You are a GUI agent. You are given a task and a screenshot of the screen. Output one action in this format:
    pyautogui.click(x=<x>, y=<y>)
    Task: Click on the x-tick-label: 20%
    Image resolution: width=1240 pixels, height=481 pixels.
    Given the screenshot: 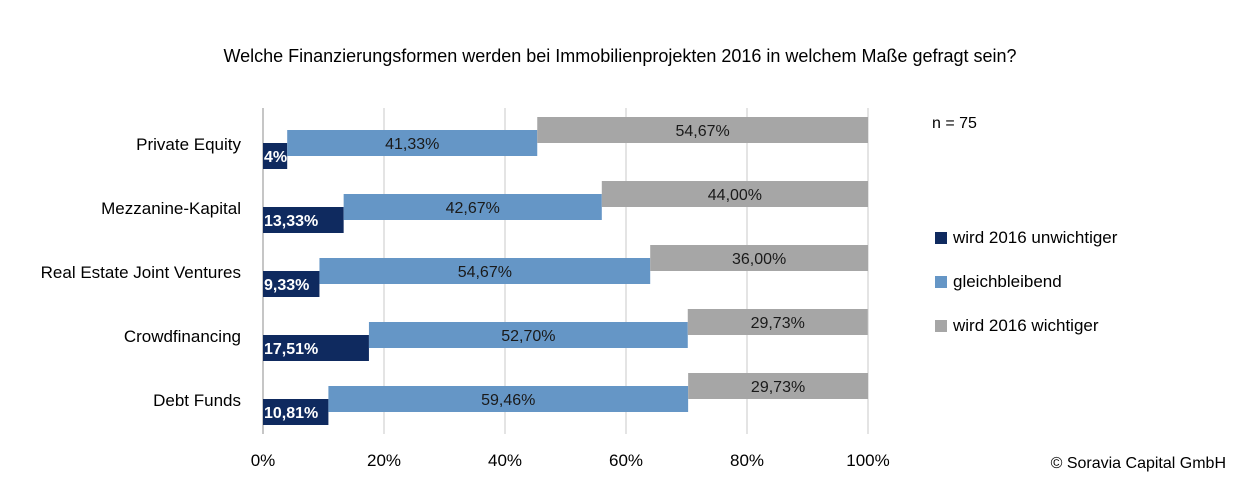 What is the action you would take?
    pyautogui.click(x=384, y=460)
    